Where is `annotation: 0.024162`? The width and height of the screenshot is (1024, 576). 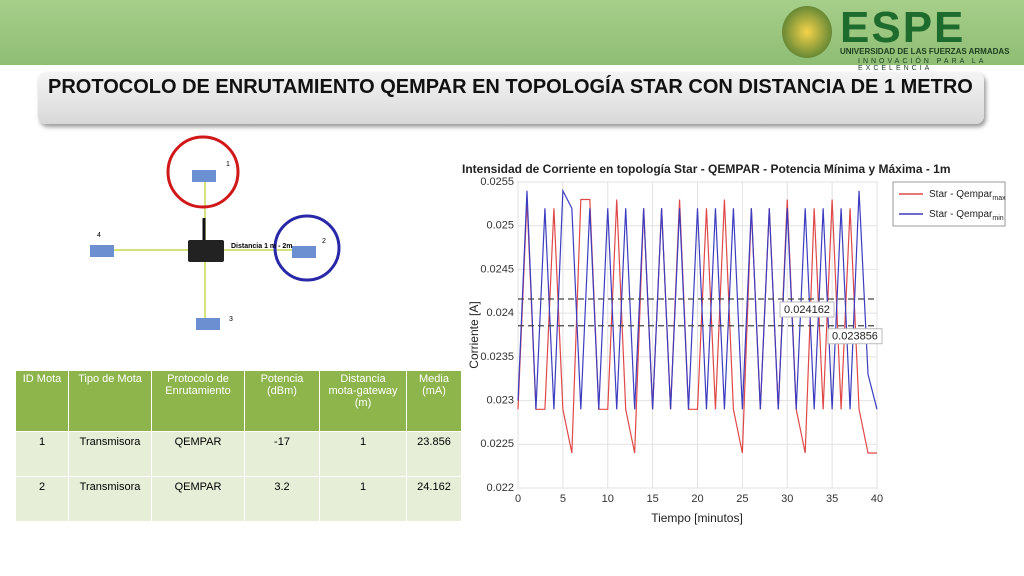
annotation: 0.024162 is located at coordinates (807, 310).